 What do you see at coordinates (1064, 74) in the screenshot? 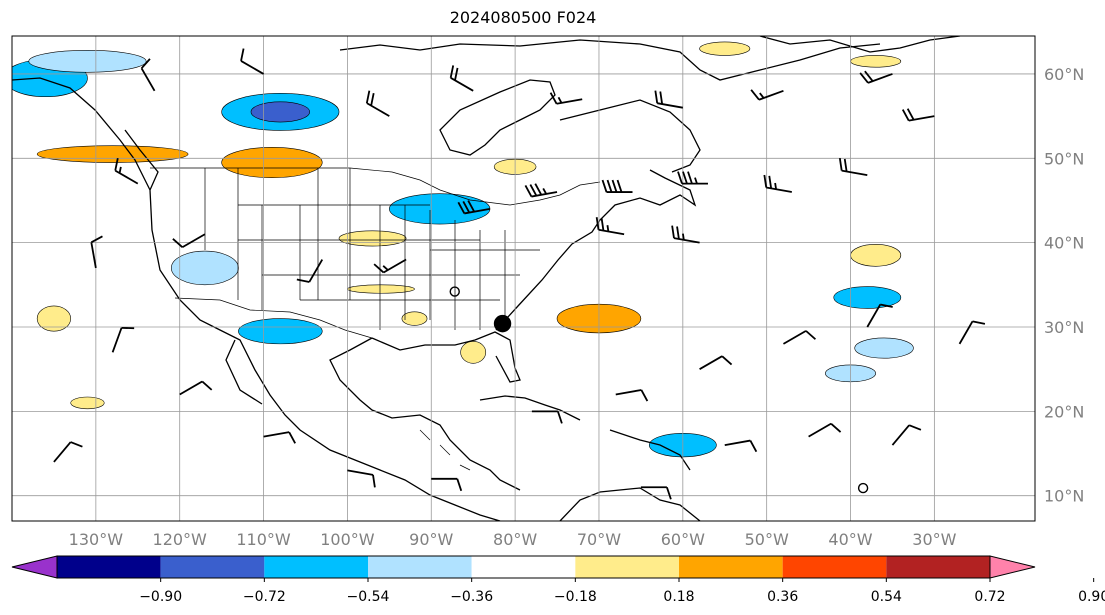
I see `latitude-tick-label: 60°N` at bounding box center [1064, 74].